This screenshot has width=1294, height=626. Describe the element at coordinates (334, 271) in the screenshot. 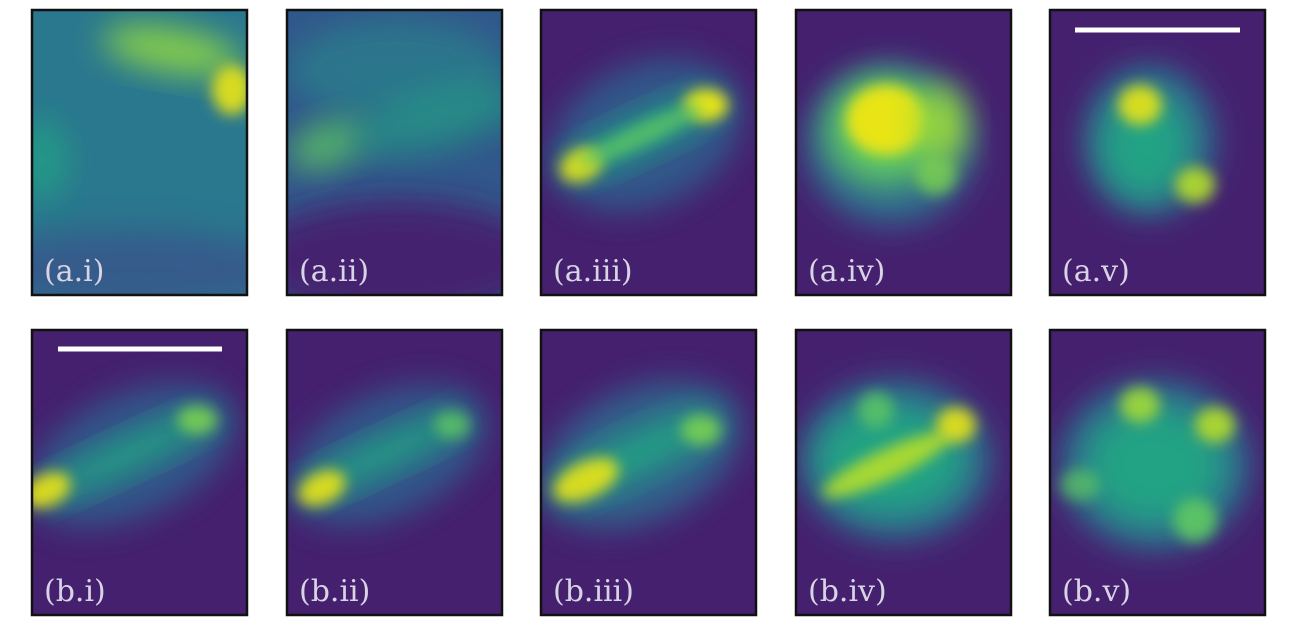

I see `panel-label: (a.ii)` at that location.